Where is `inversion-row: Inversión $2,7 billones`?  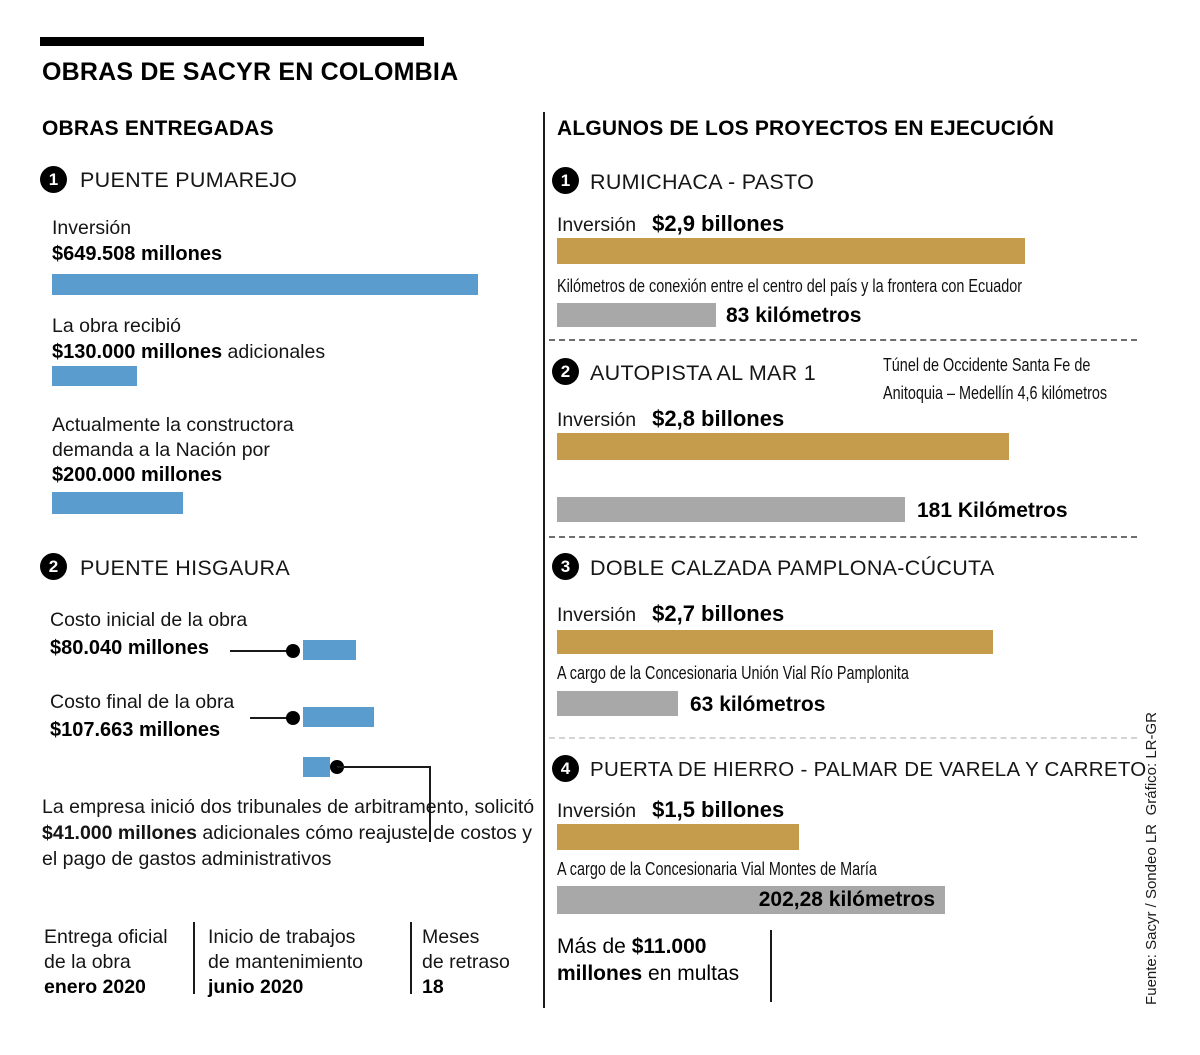
inversion-row: Inversión $2,7 billones is located at coordinates (670, 614).